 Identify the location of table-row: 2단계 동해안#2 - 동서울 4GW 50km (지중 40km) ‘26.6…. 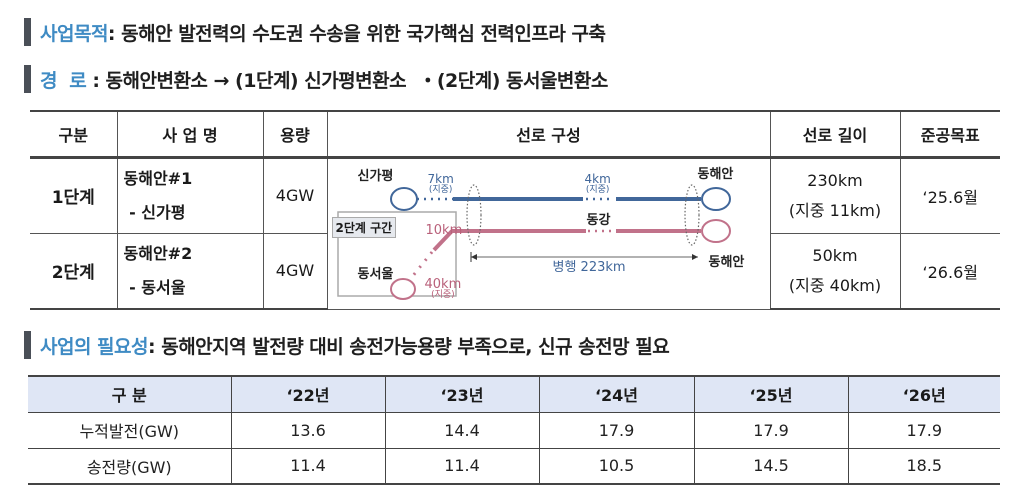
(515, 271).